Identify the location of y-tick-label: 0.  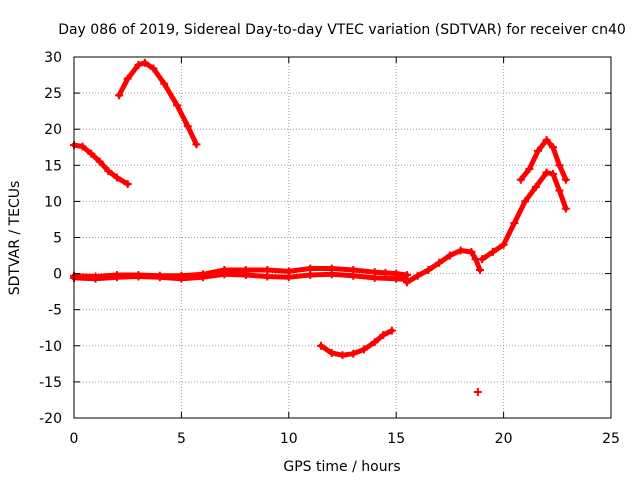
(57, 275).